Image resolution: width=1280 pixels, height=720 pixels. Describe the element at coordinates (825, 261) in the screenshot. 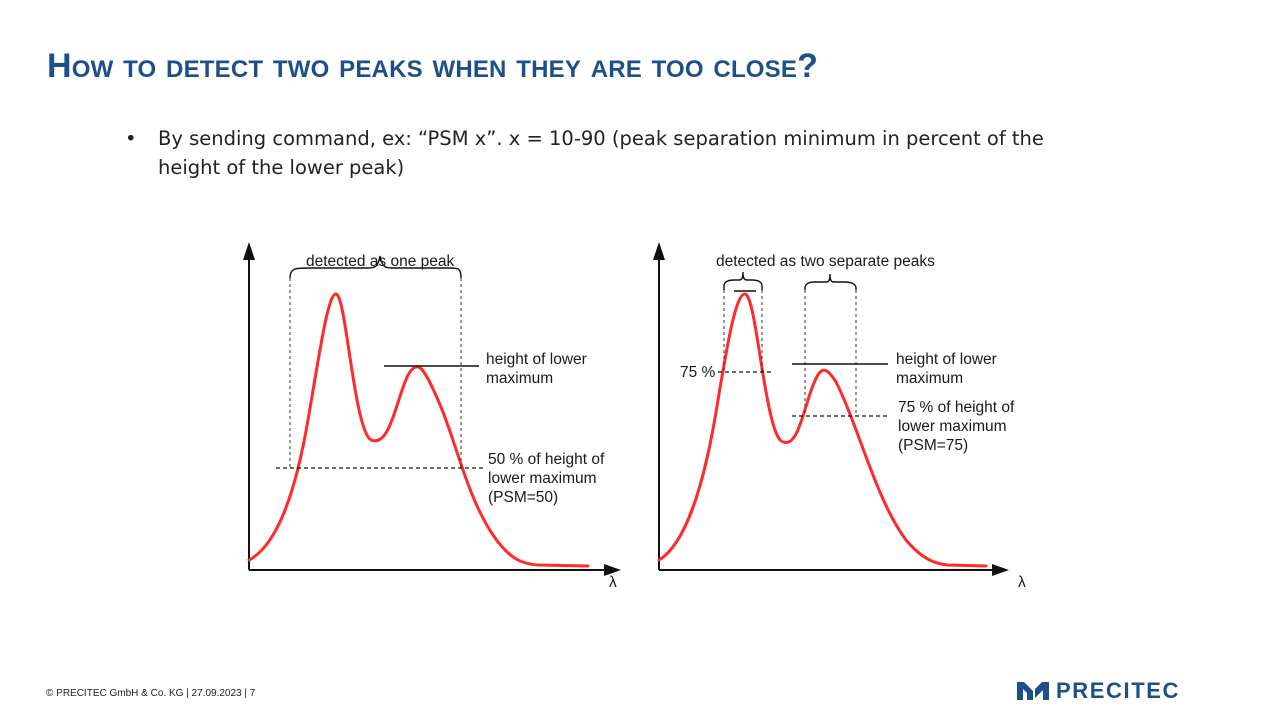

I see `bracket-label: detected as two separate peaks` at that location.